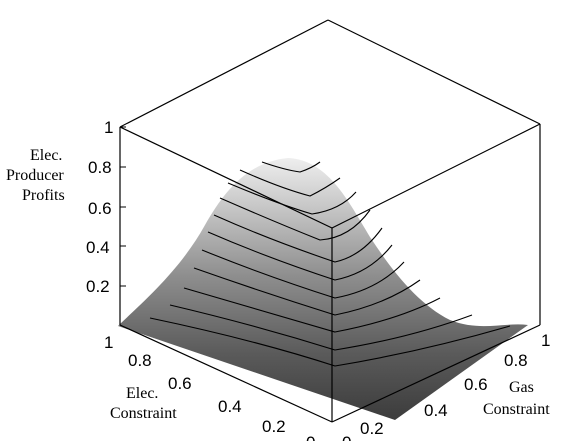 This screenshot has height=441, width=581. I want to click on z-tick-label: 1, so click(108, 127).